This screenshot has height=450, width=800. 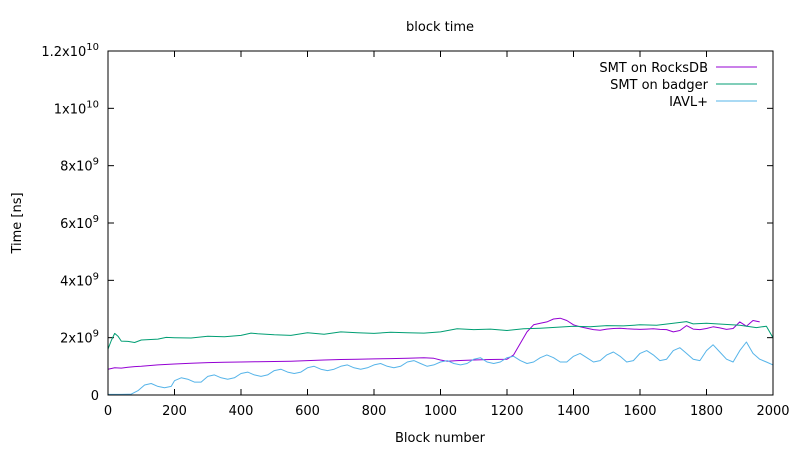 What do you see at coordinates (17, 223) in the screenshot?
I see `y-axis-label: Time [ns]` at bounding box center [17, 223].